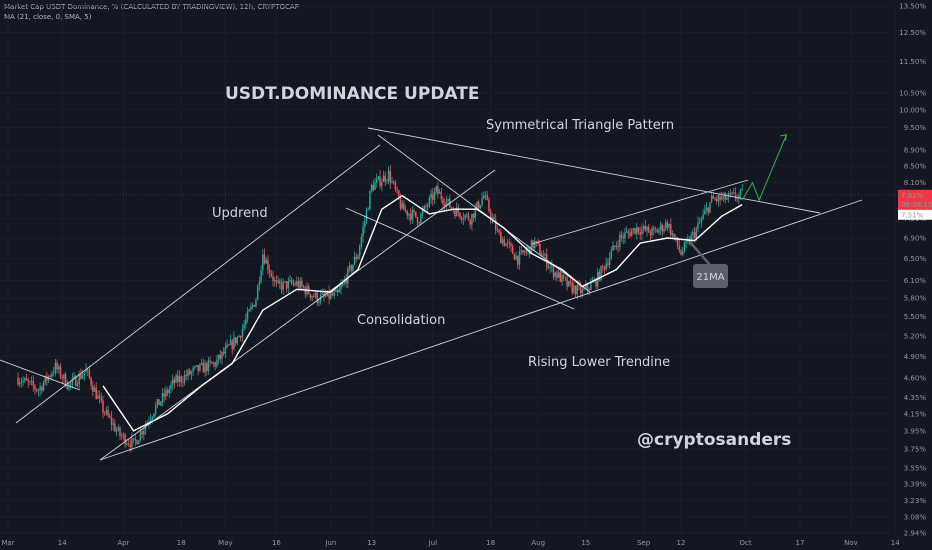 This screenshot has height=550, width=932. What do you see at coordinates (784, 137) in the screenshot?
I see `projection-arrowhead` at bounding box center [784, 137].